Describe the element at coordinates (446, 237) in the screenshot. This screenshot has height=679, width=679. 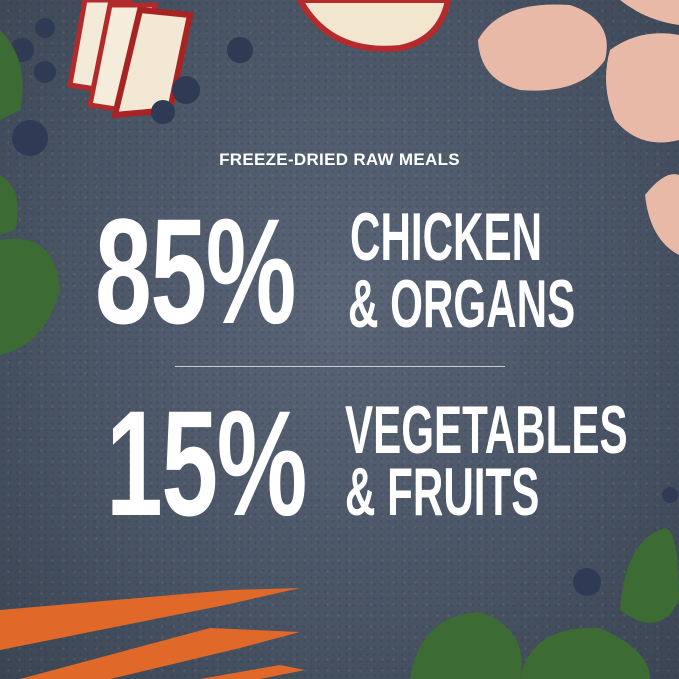
I see `stat1-line1: CHICKEN` at that location.